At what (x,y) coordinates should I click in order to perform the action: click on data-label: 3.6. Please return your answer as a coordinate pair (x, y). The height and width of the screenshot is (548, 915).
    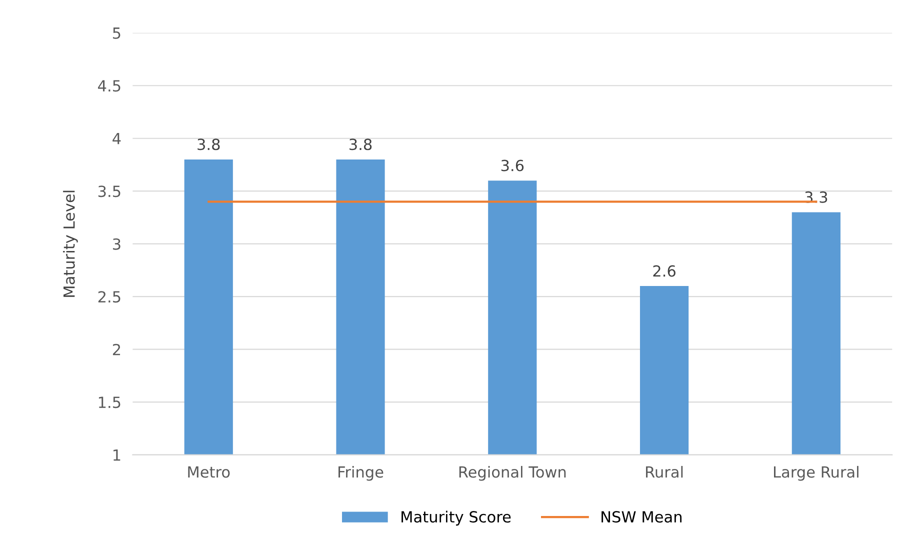
    Looking at the image, I should click on (512, 166).